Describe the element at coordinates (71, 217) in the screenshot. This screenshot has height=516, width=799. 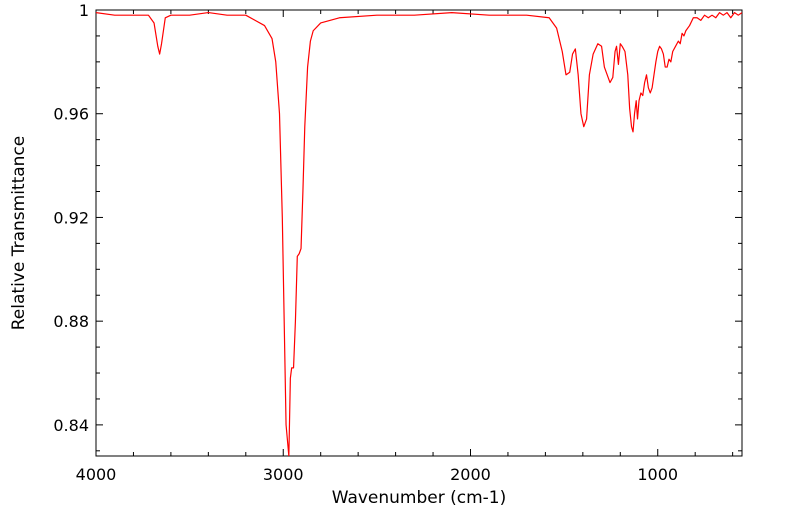
I see `y-tick-label: 0.92` at that location.